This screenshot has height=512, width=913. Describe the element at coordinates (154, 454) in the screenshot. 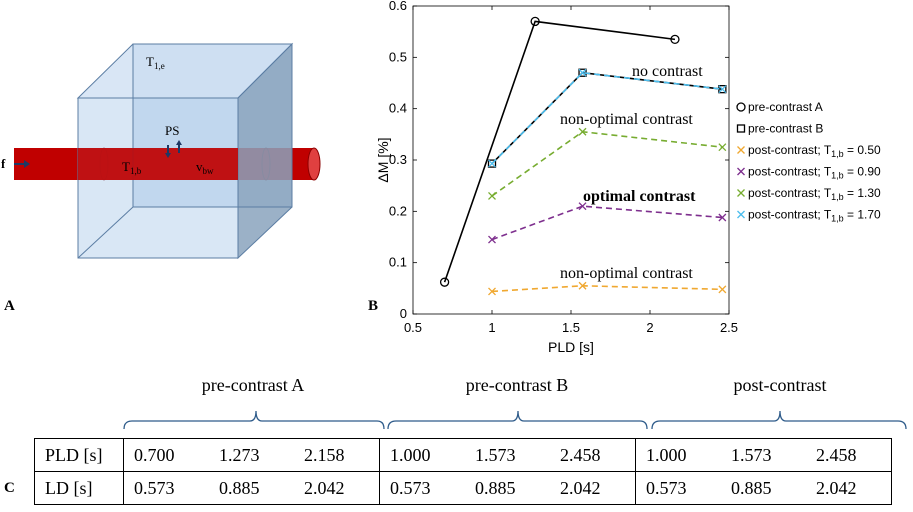

I see `table-cell: 0.700` at that location.